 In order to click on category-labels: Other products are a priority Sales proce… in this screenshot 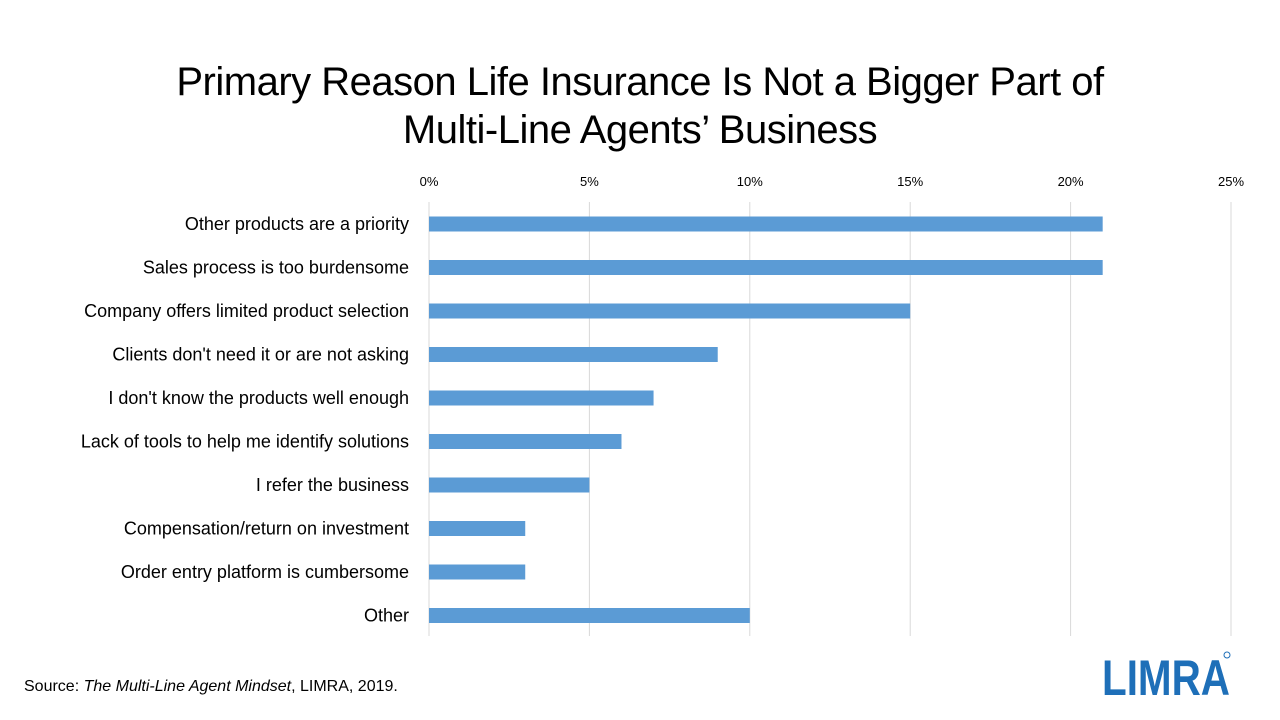, I will do `click(245, 420)`.